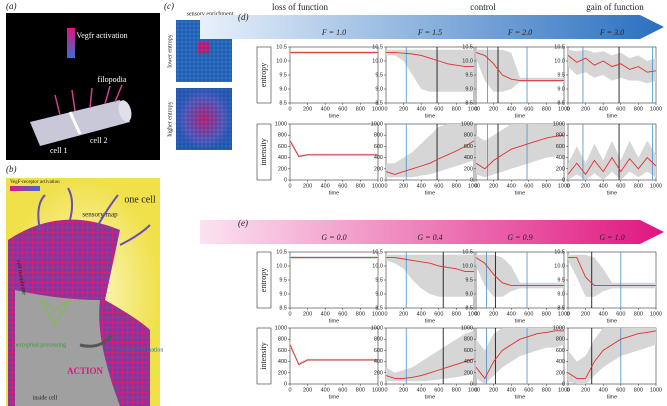  What do you see at coordinates (96, 341) in the screenshot?
I see `action-arrow` at bounding box center [96, 341].